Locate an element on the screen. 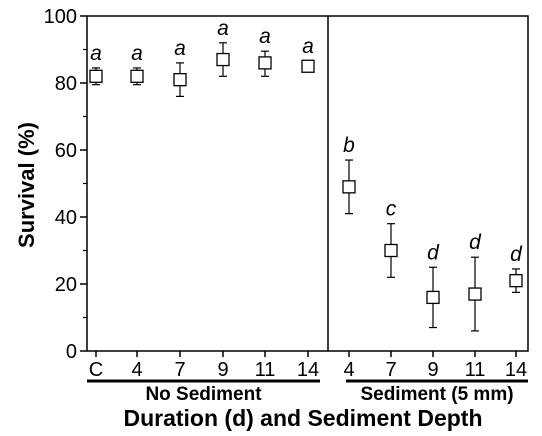 The image size is (542, 436). significance-letter: b is located at coordinates (349, 145).